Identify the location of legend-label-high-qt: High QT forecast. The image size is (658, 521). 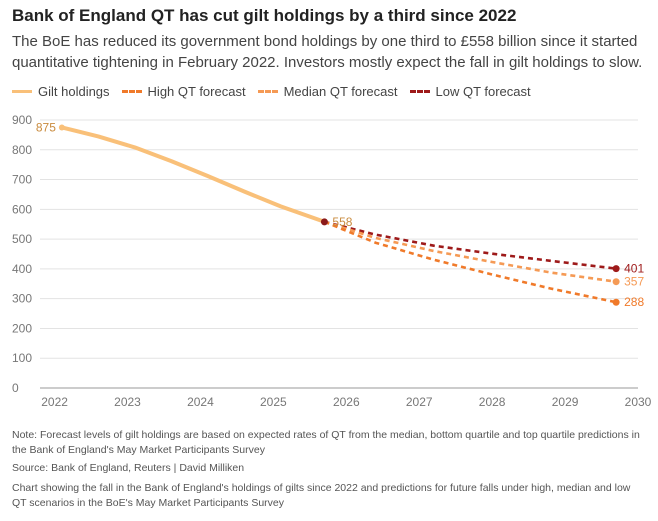
(196, 91).